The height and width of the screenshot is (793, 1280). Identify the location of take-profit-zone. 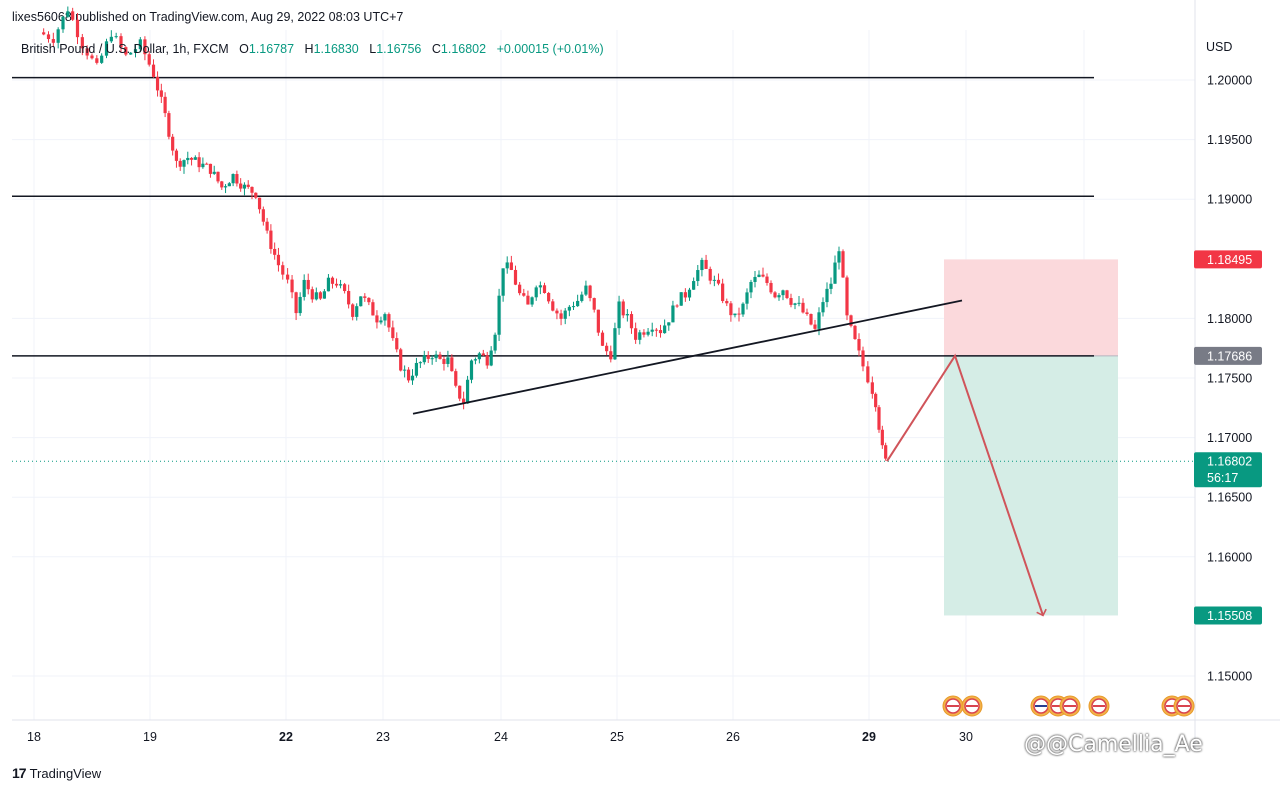
(1031, 485).